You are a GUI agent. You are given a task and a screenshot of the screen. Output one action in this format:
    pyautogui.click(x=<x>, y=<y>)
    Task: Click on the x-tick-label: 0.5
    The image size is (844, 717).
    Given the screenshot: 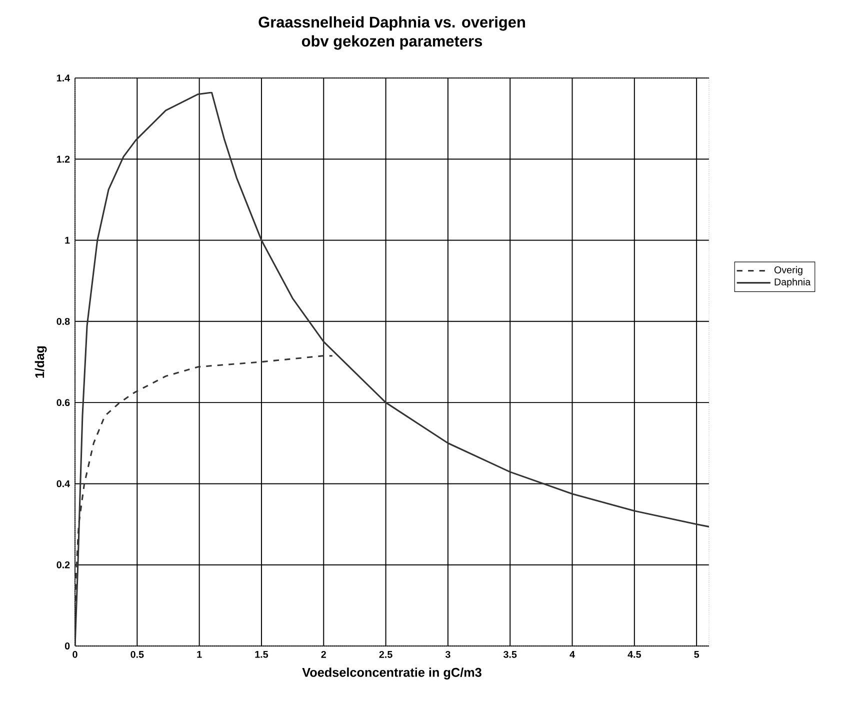 What is the action you would take?
    pyautogui.click(x=137, y=654)
    